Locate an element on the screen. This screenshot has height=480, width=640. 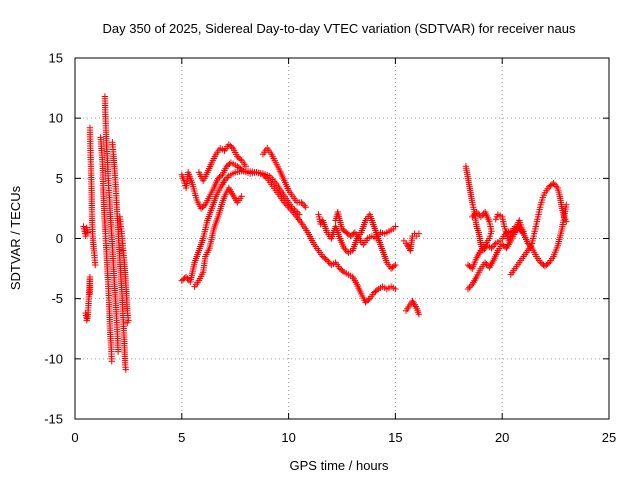
y-tick-label: 0 is located at coordinates (59, 238).